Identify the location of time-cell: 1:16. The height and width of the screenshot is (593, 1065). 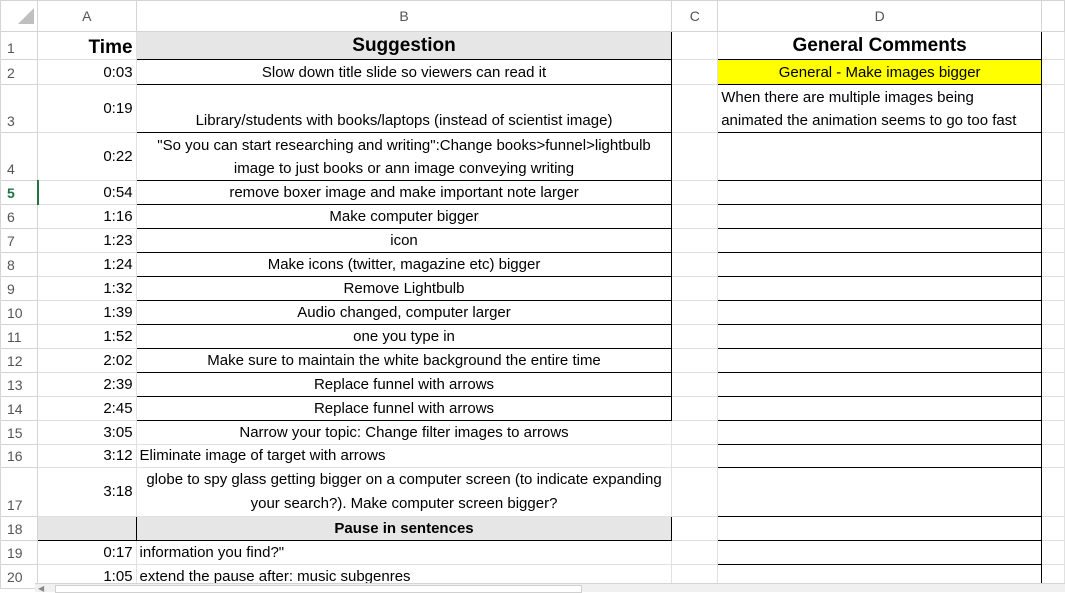
(87, 216).